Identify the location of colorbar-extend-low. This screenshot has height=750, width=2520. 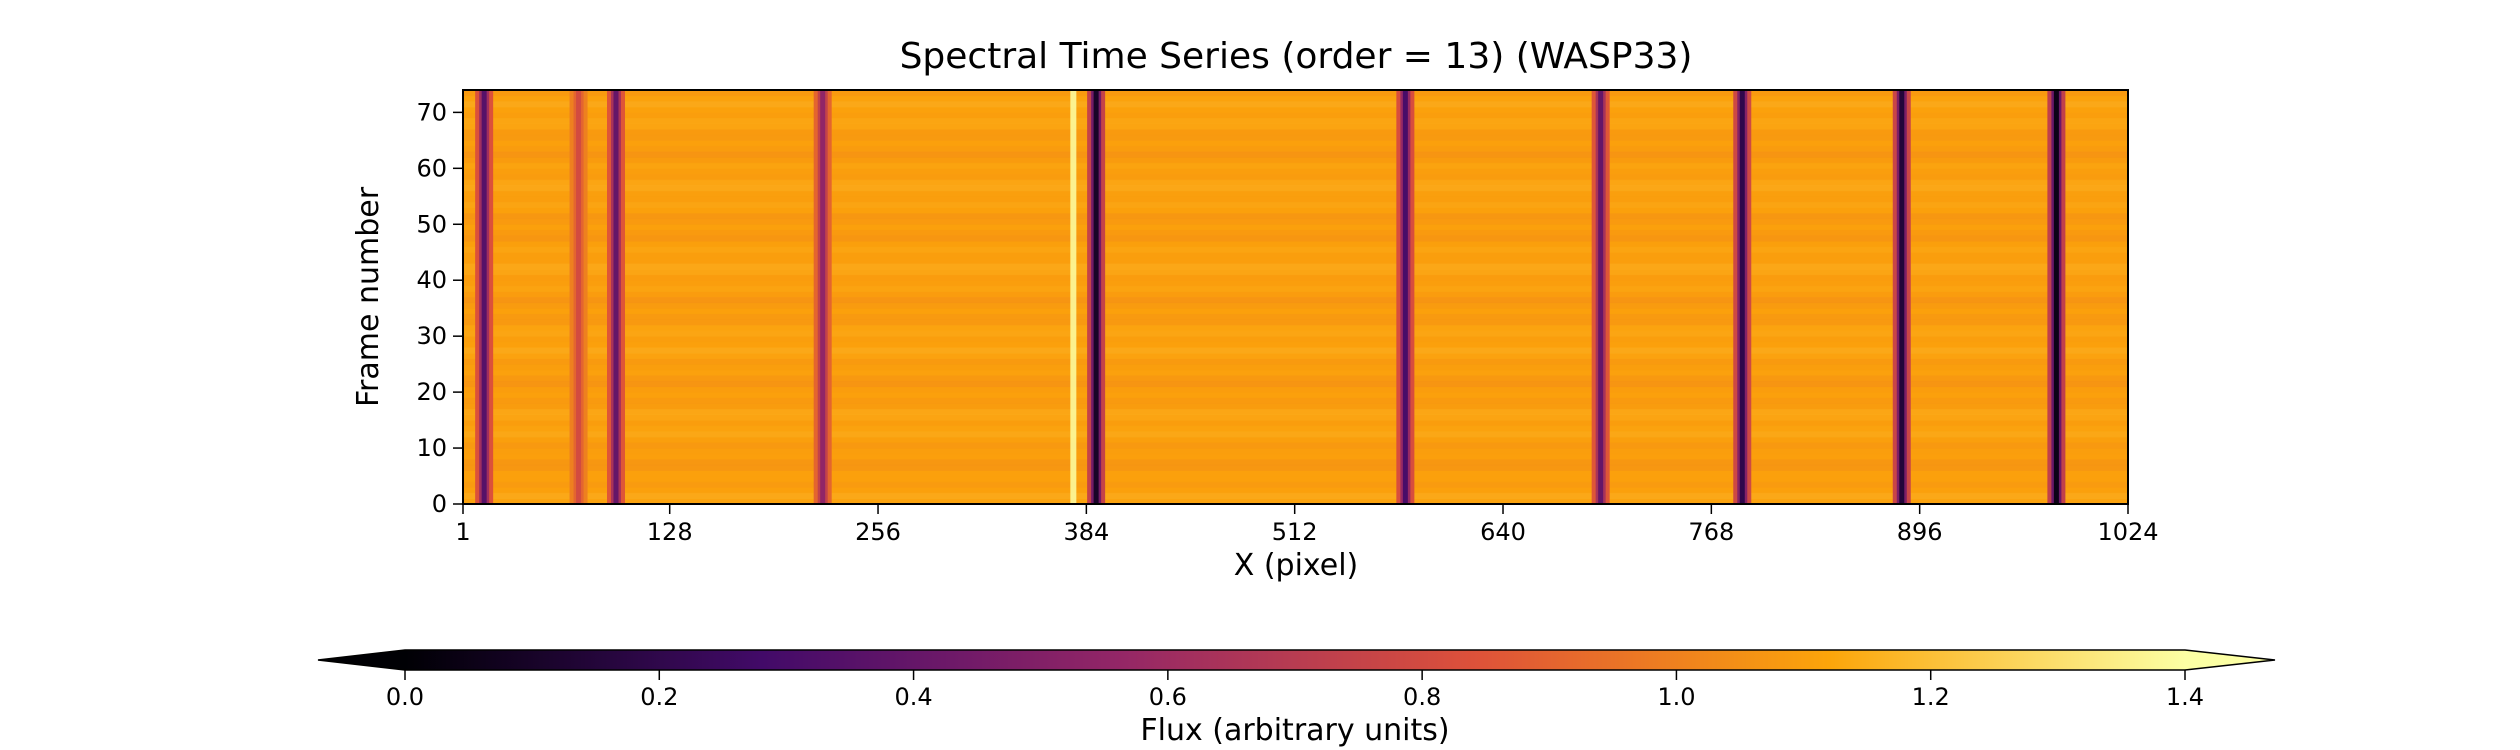
(361, 660).